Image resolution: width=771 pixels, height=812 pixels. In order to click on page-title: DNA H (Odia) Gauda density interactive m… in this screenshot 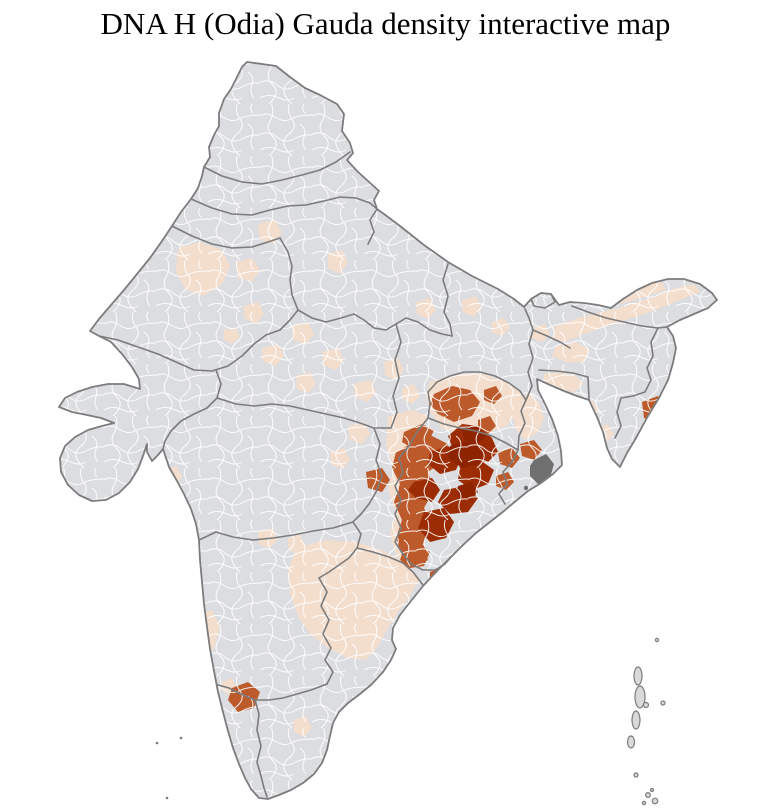, I will do `click(385, 23)`.